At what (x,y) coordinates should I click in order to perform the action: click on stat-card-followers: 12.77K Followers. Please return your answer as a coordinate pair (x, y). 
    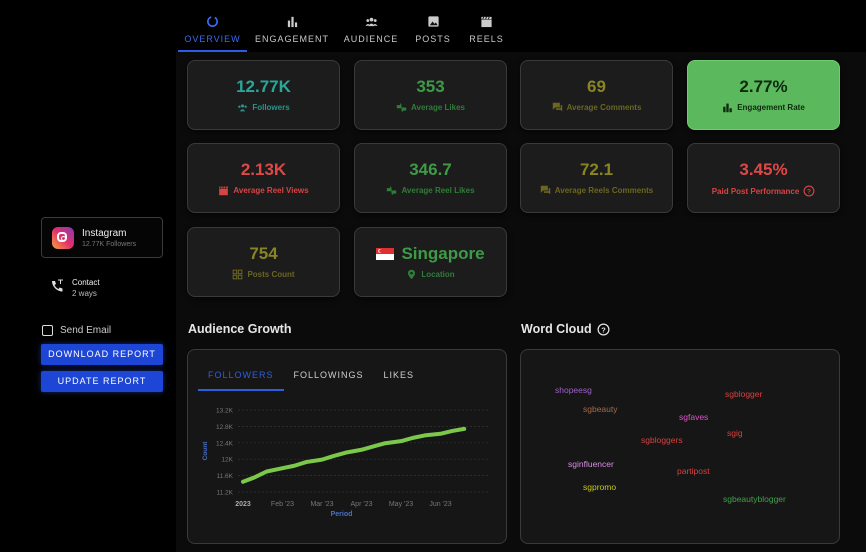
    Looking at the image, I should click on (263, 95).